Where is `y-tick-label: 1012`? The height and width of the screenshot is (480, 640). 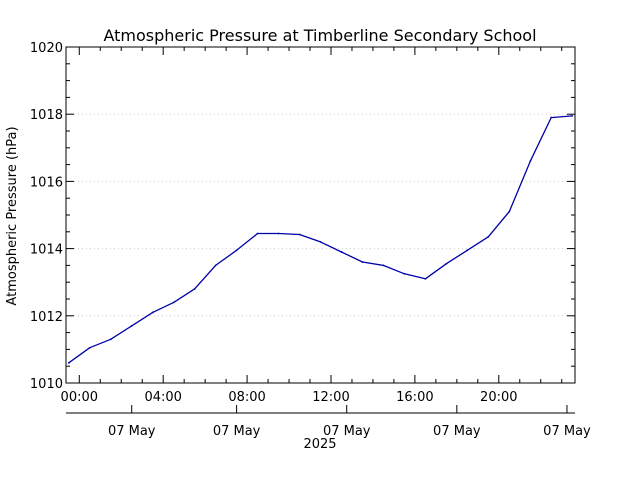 y-tick-label: 1012 is located at coordinates (46, 317).